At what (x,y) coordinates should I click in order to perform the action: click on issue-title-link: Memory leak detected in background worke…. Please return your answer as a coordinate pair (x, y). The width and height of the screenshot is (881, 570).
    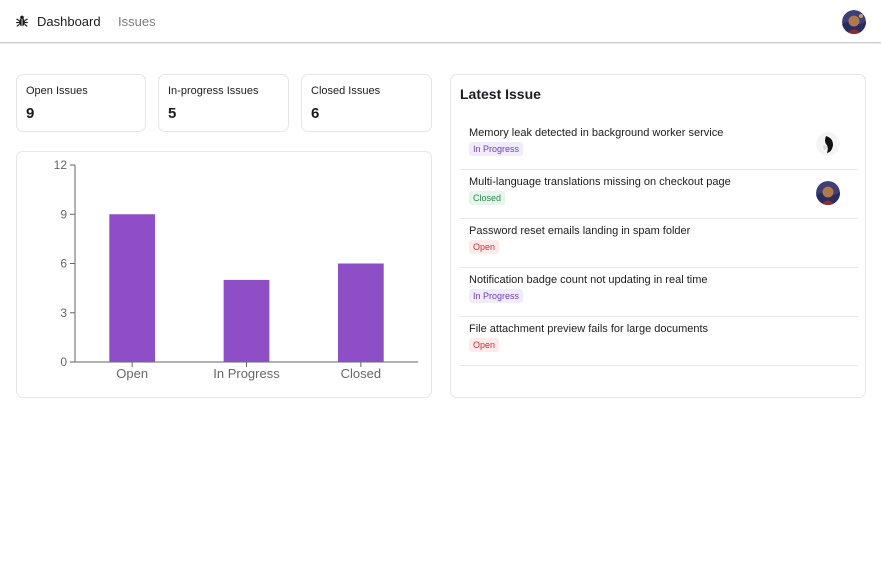
    Looking at the image, I should click on (596, 133).